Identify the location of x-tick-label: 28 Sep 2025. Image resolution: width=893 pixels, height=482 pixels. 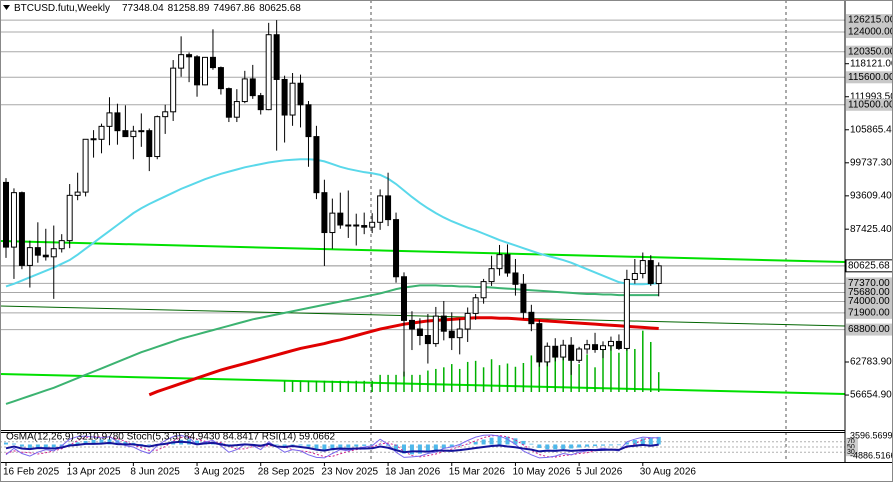
(286, 472).